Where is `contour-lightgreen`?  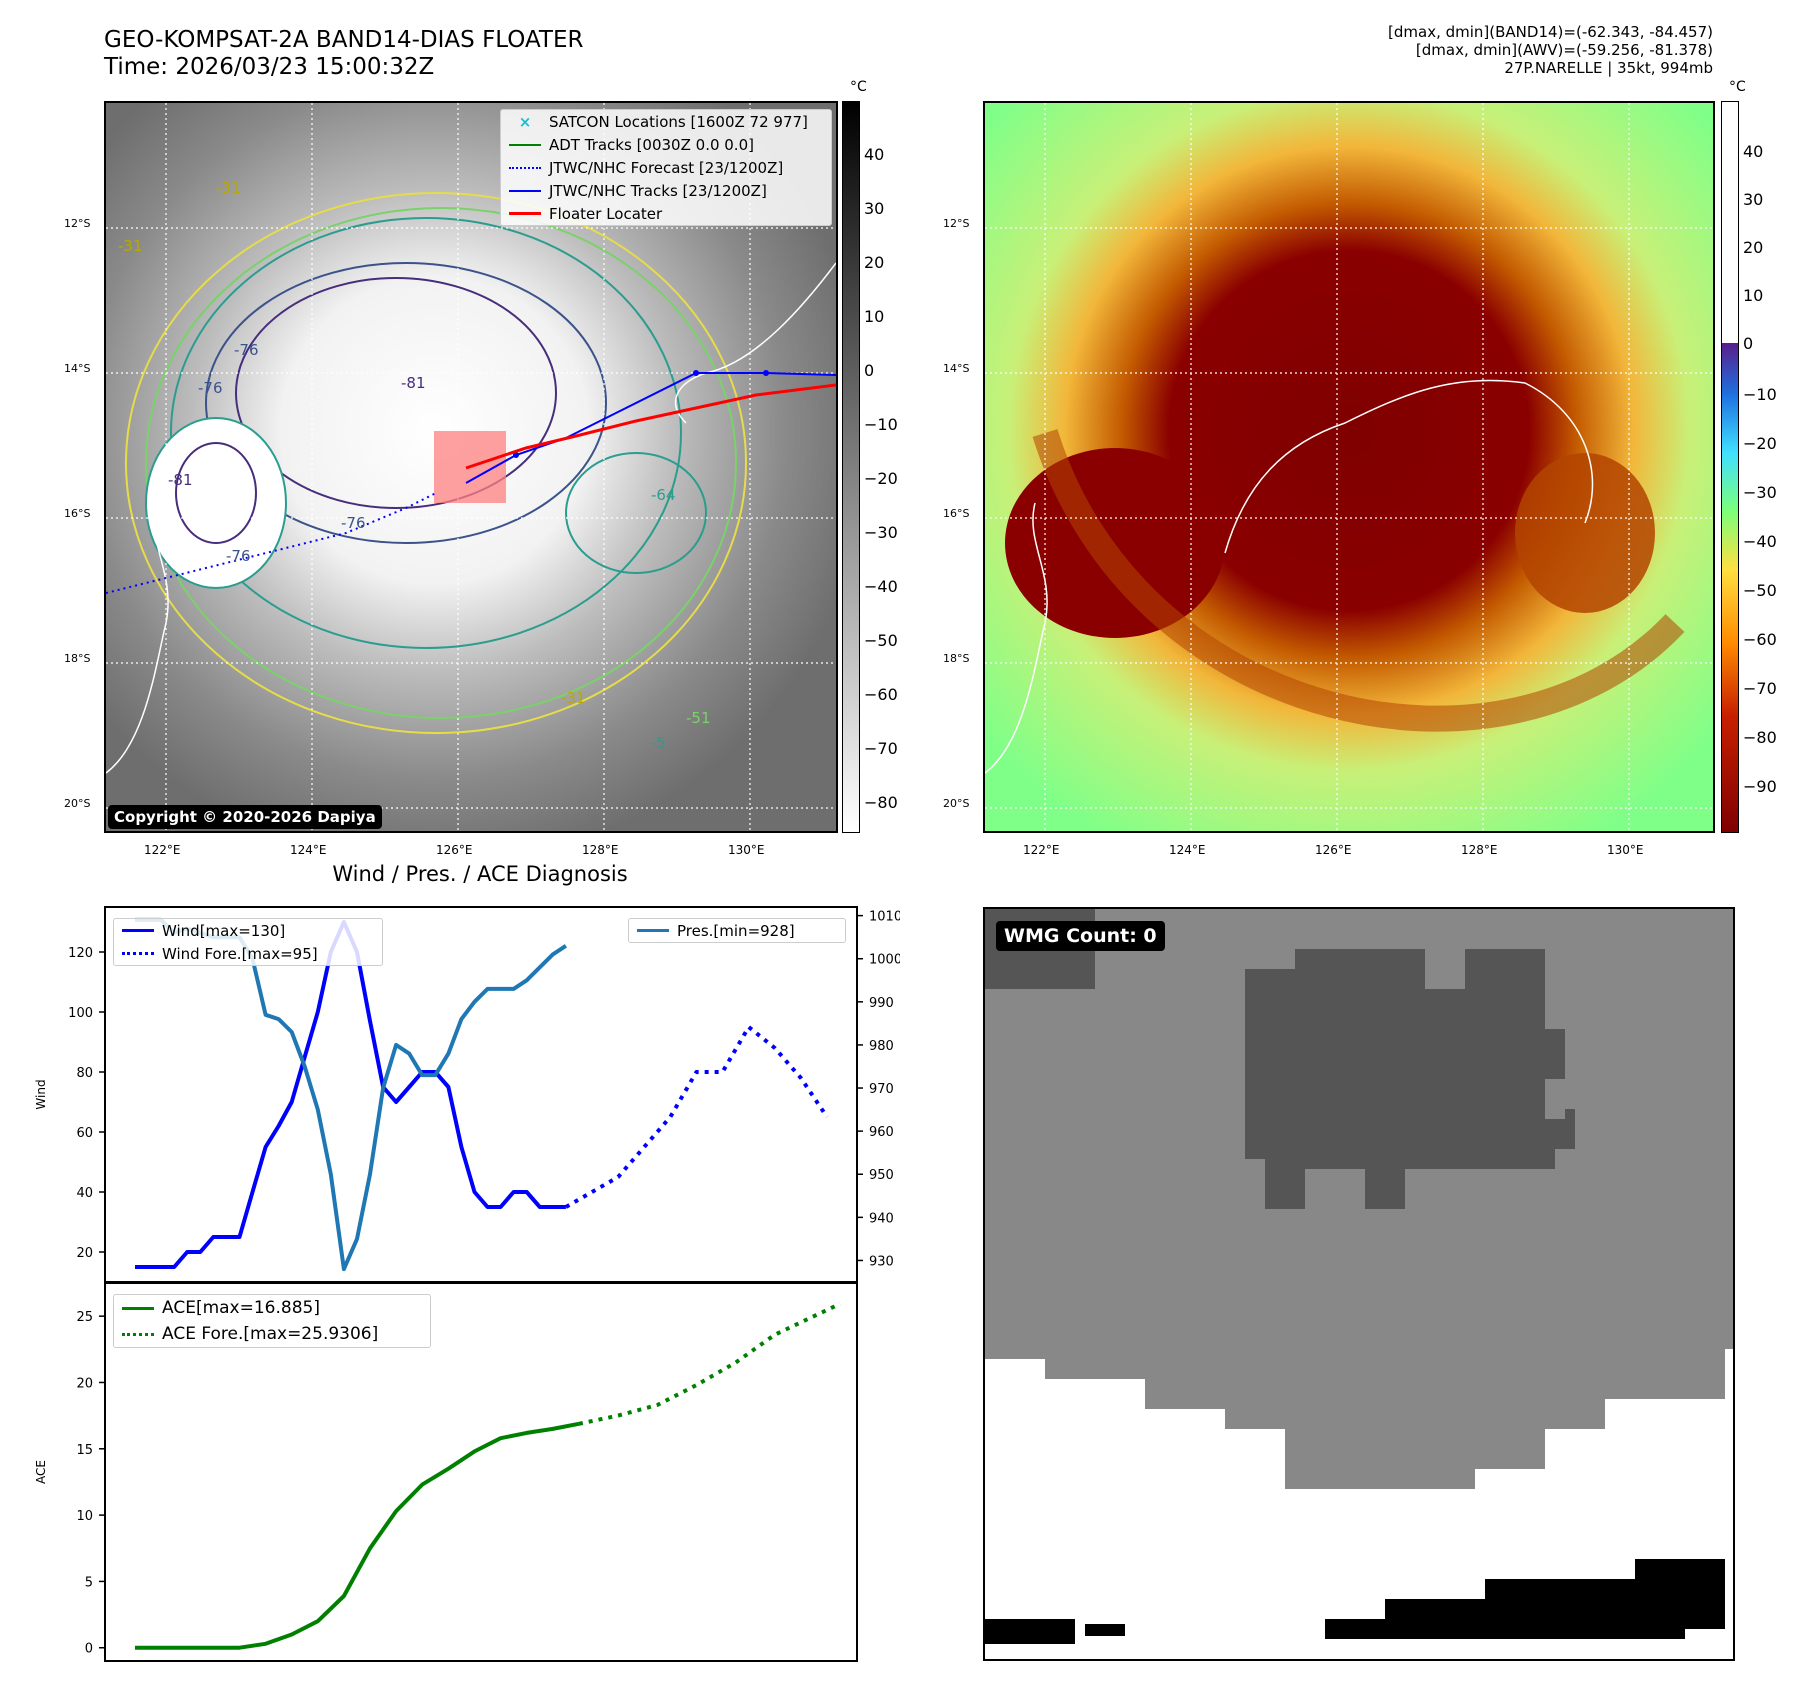
contour-lightgreen is located at coordinates (441, 463).